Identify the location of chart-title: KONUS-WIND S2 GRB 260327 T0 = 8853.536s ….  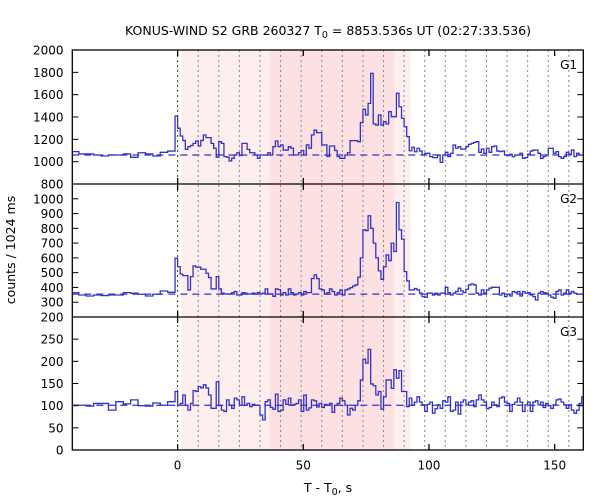
(328, 32).